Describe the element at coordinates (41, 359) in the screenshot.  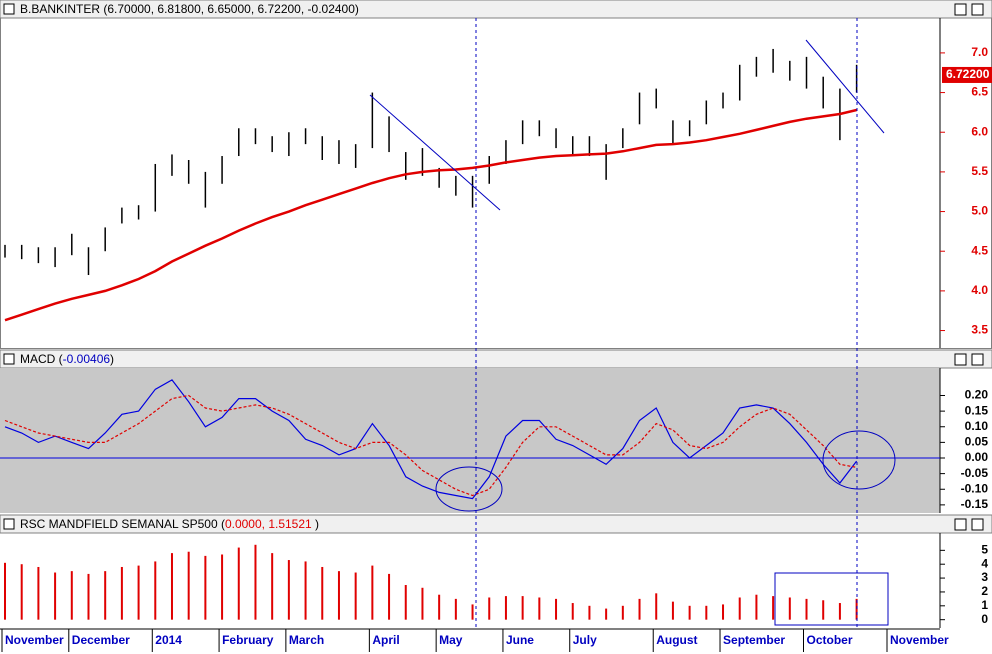
I see `title-part: MACD (` at that location.